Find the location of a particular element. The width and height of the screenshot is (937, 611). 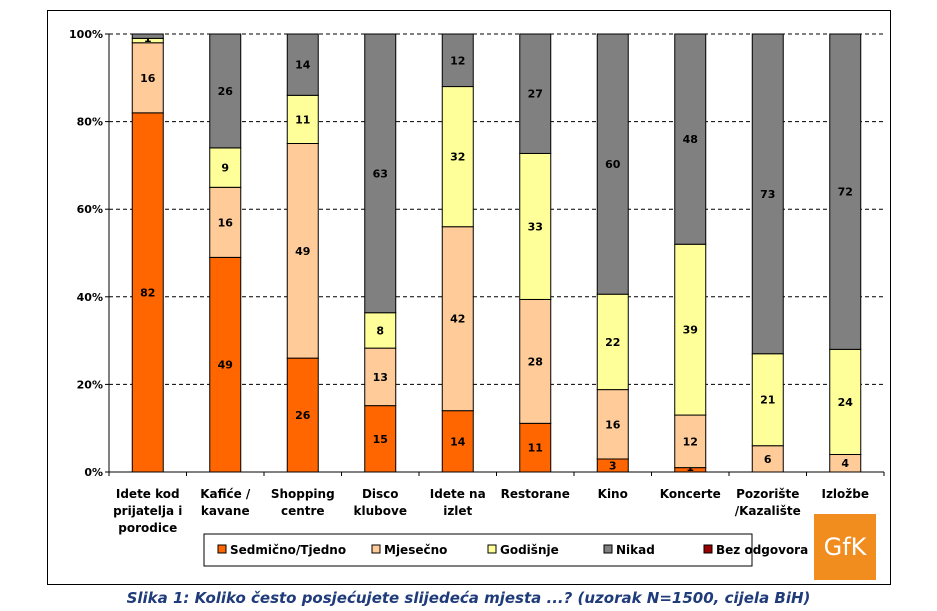

data-label: 73 is located at coordinates (767, 194).